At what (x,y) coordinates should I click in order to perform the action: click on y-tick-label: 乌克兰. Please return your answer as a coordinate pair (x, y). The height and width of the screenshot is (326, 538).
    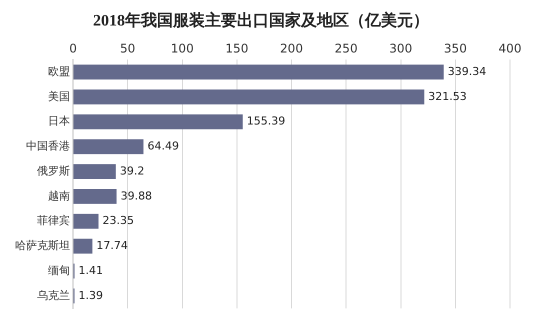
    Looking at the image, I should click on (53, 295).